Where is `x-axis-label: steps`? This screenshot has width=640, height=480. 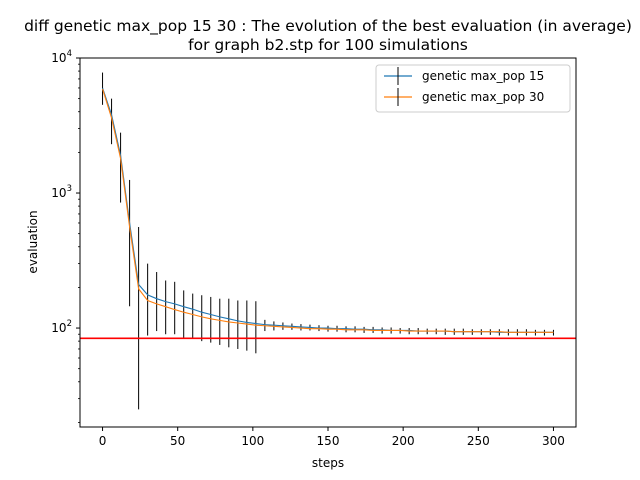
x-axis-label: steps is located at coordinates (328, 463).